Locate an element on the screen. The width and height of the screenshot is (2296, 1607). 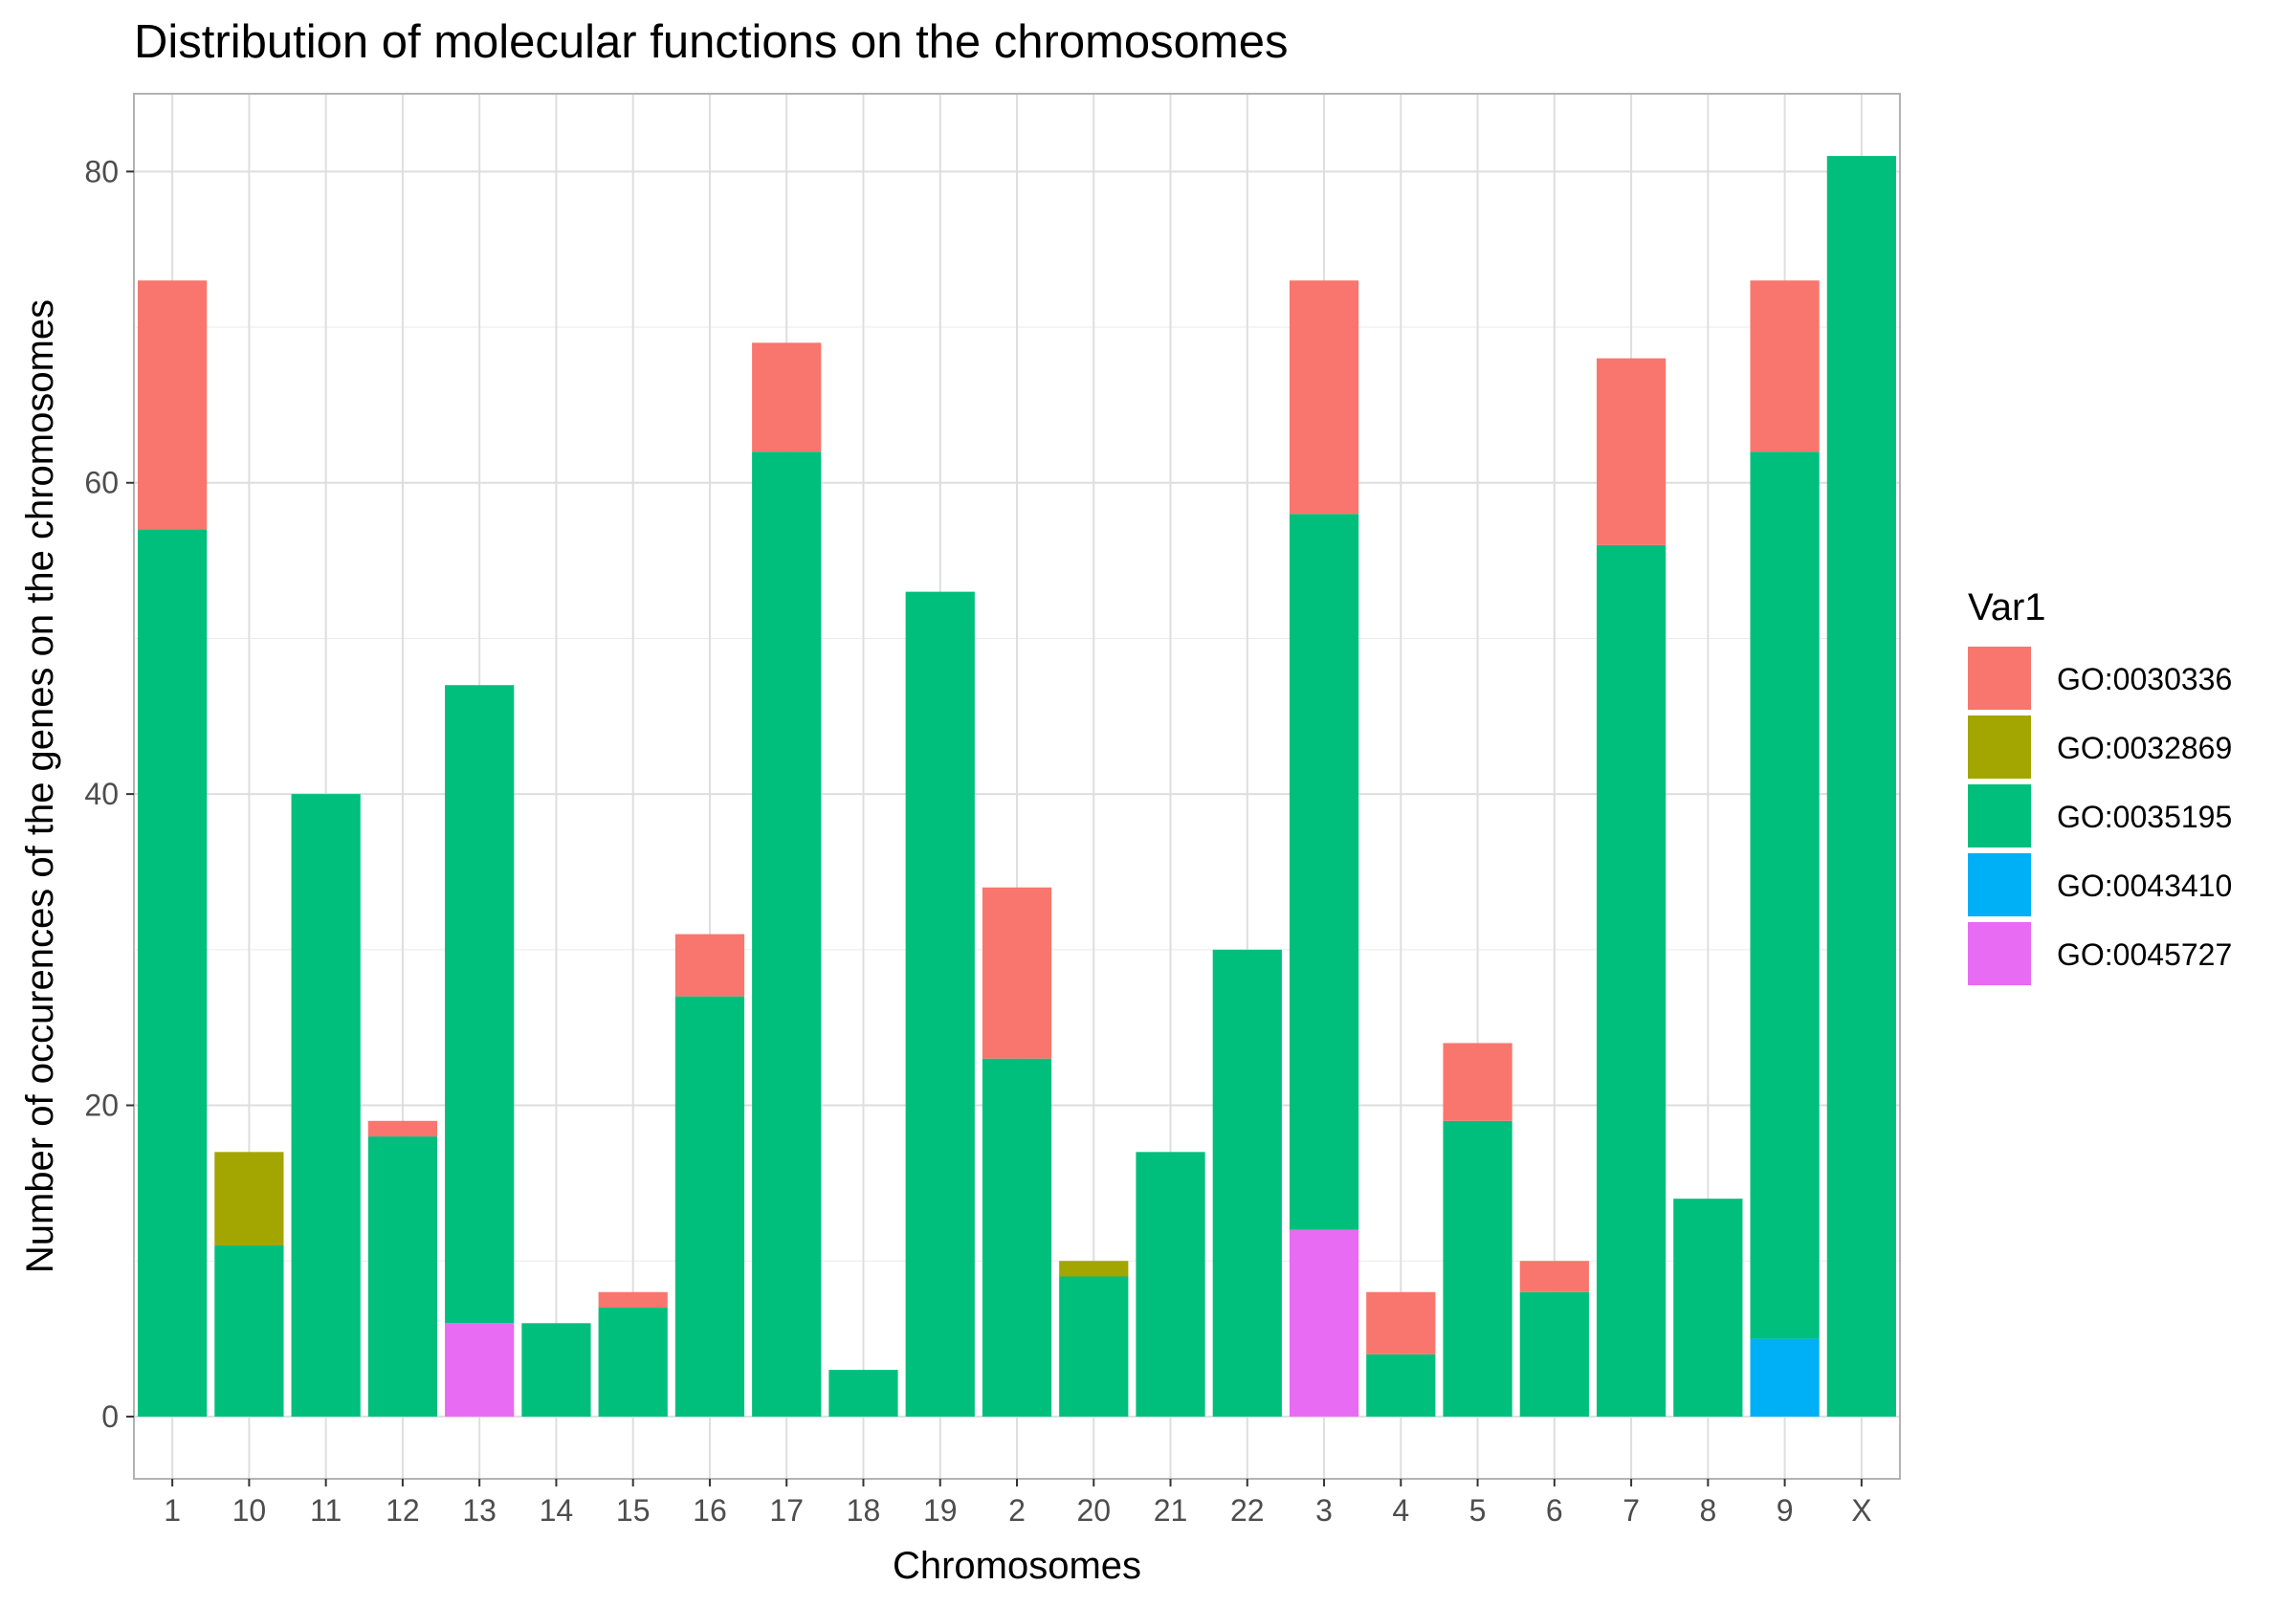
x-tick-label: 18 is located at coordinates (864, 1510).